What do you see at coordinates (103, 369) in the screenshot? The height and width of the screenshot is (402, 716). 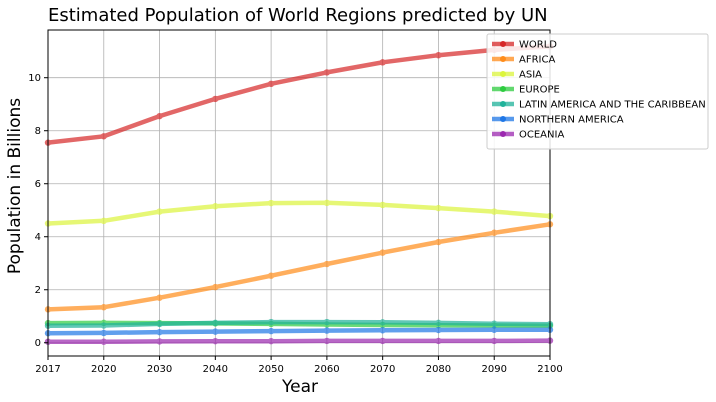 I see `x-tick-label: 2020` at bounding box center [103, 369].